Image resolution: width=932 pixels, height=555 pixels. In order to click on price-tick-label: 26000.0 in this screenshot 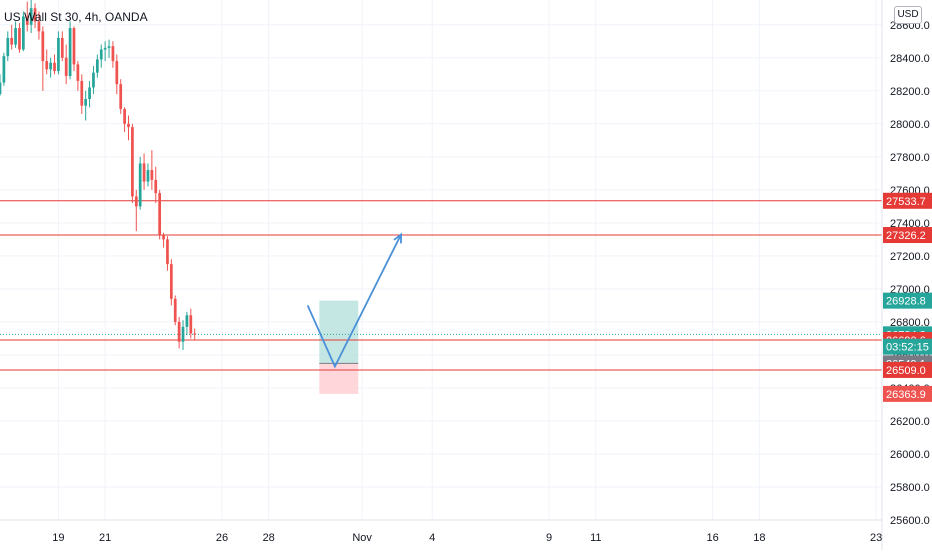, I will do `click(910, 455)`.